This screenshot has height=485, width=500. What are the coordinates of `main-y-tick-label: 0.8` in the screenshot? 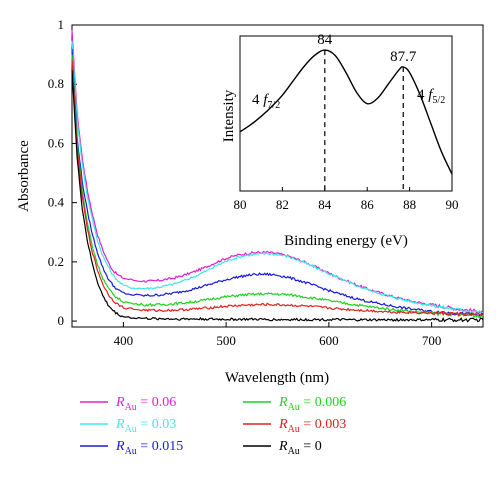 It's located at (56, 83).